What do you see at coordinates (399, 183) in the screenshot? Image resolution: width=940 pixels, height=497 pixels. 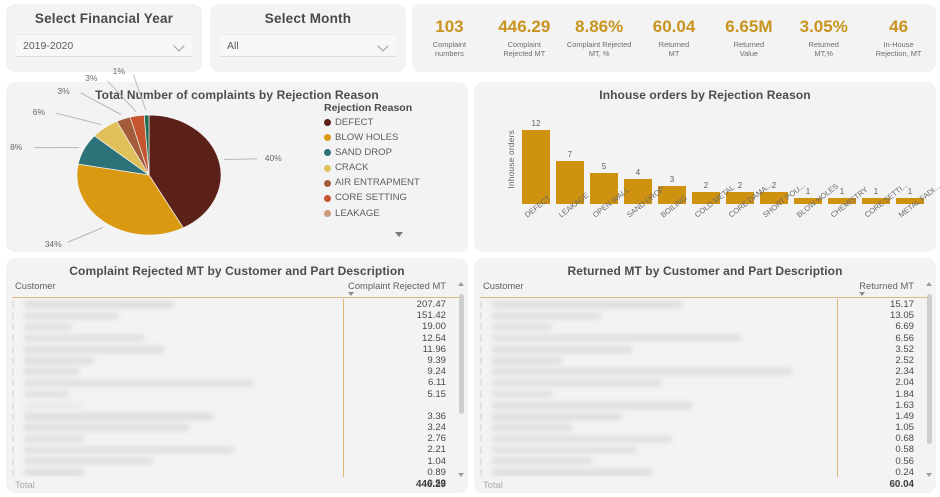 I see `legend-item-air-entrapment: AIR ENTRAPMENT` at bounding box center [399, 183].